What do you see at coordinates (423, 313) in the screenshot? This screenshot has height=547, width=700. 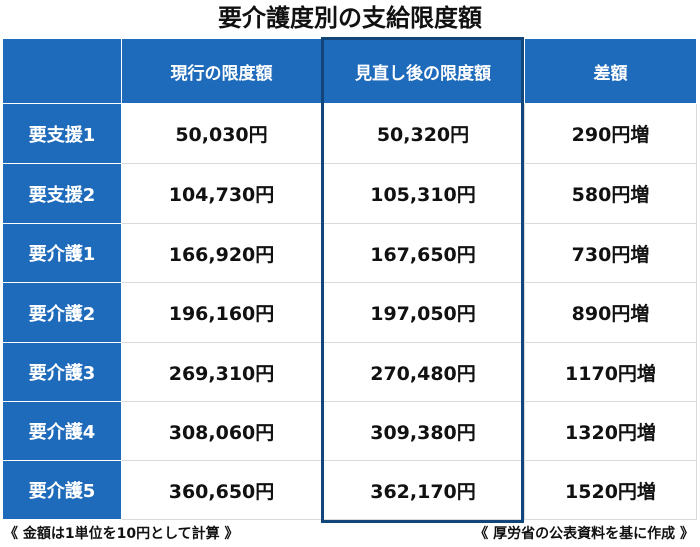 I see `revised-limit-cell: 197,050円` at bounding box center [423, 313].